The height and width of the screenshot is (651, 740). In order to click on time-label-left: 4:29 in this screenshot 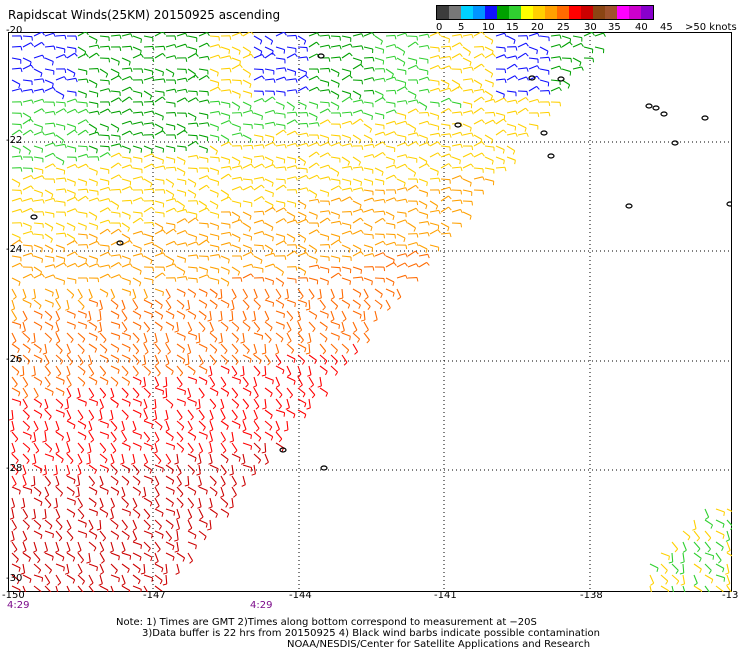, I will do `click(18, 605)`.